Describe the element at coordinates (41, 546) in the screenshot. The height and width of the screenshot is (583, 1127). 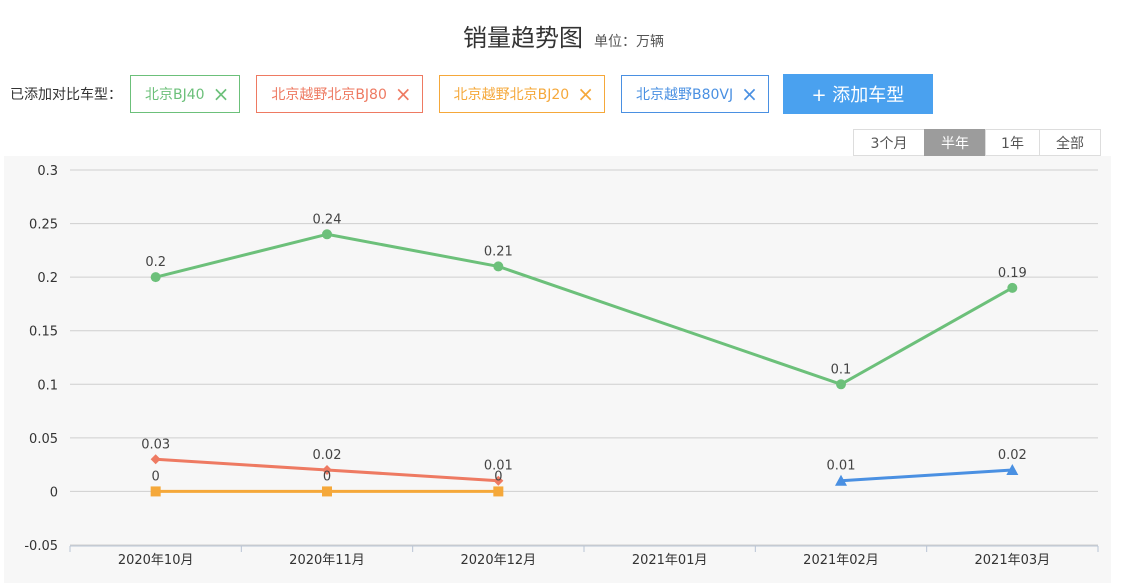
I see `y-tick-label: -0.05` at that location.